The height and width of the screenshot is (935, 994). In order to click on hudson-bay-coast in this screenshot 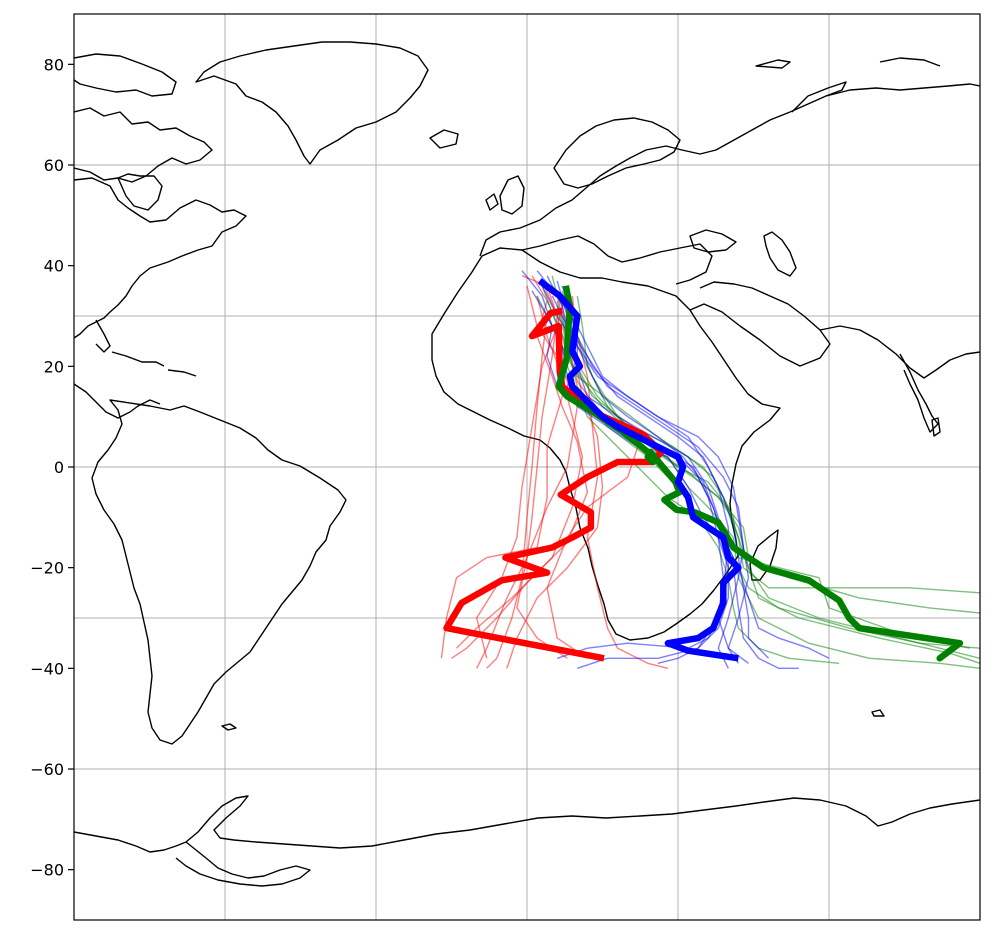, I will do `click(140, 192)`.